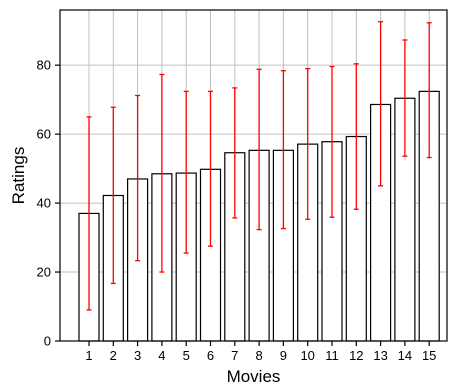 The width and height of the screenshot is (454, 392). What do you see at coordinates (88, 355) in the screenshot?
I see `x-tick-label: 1` at bounding box center [88, 355].